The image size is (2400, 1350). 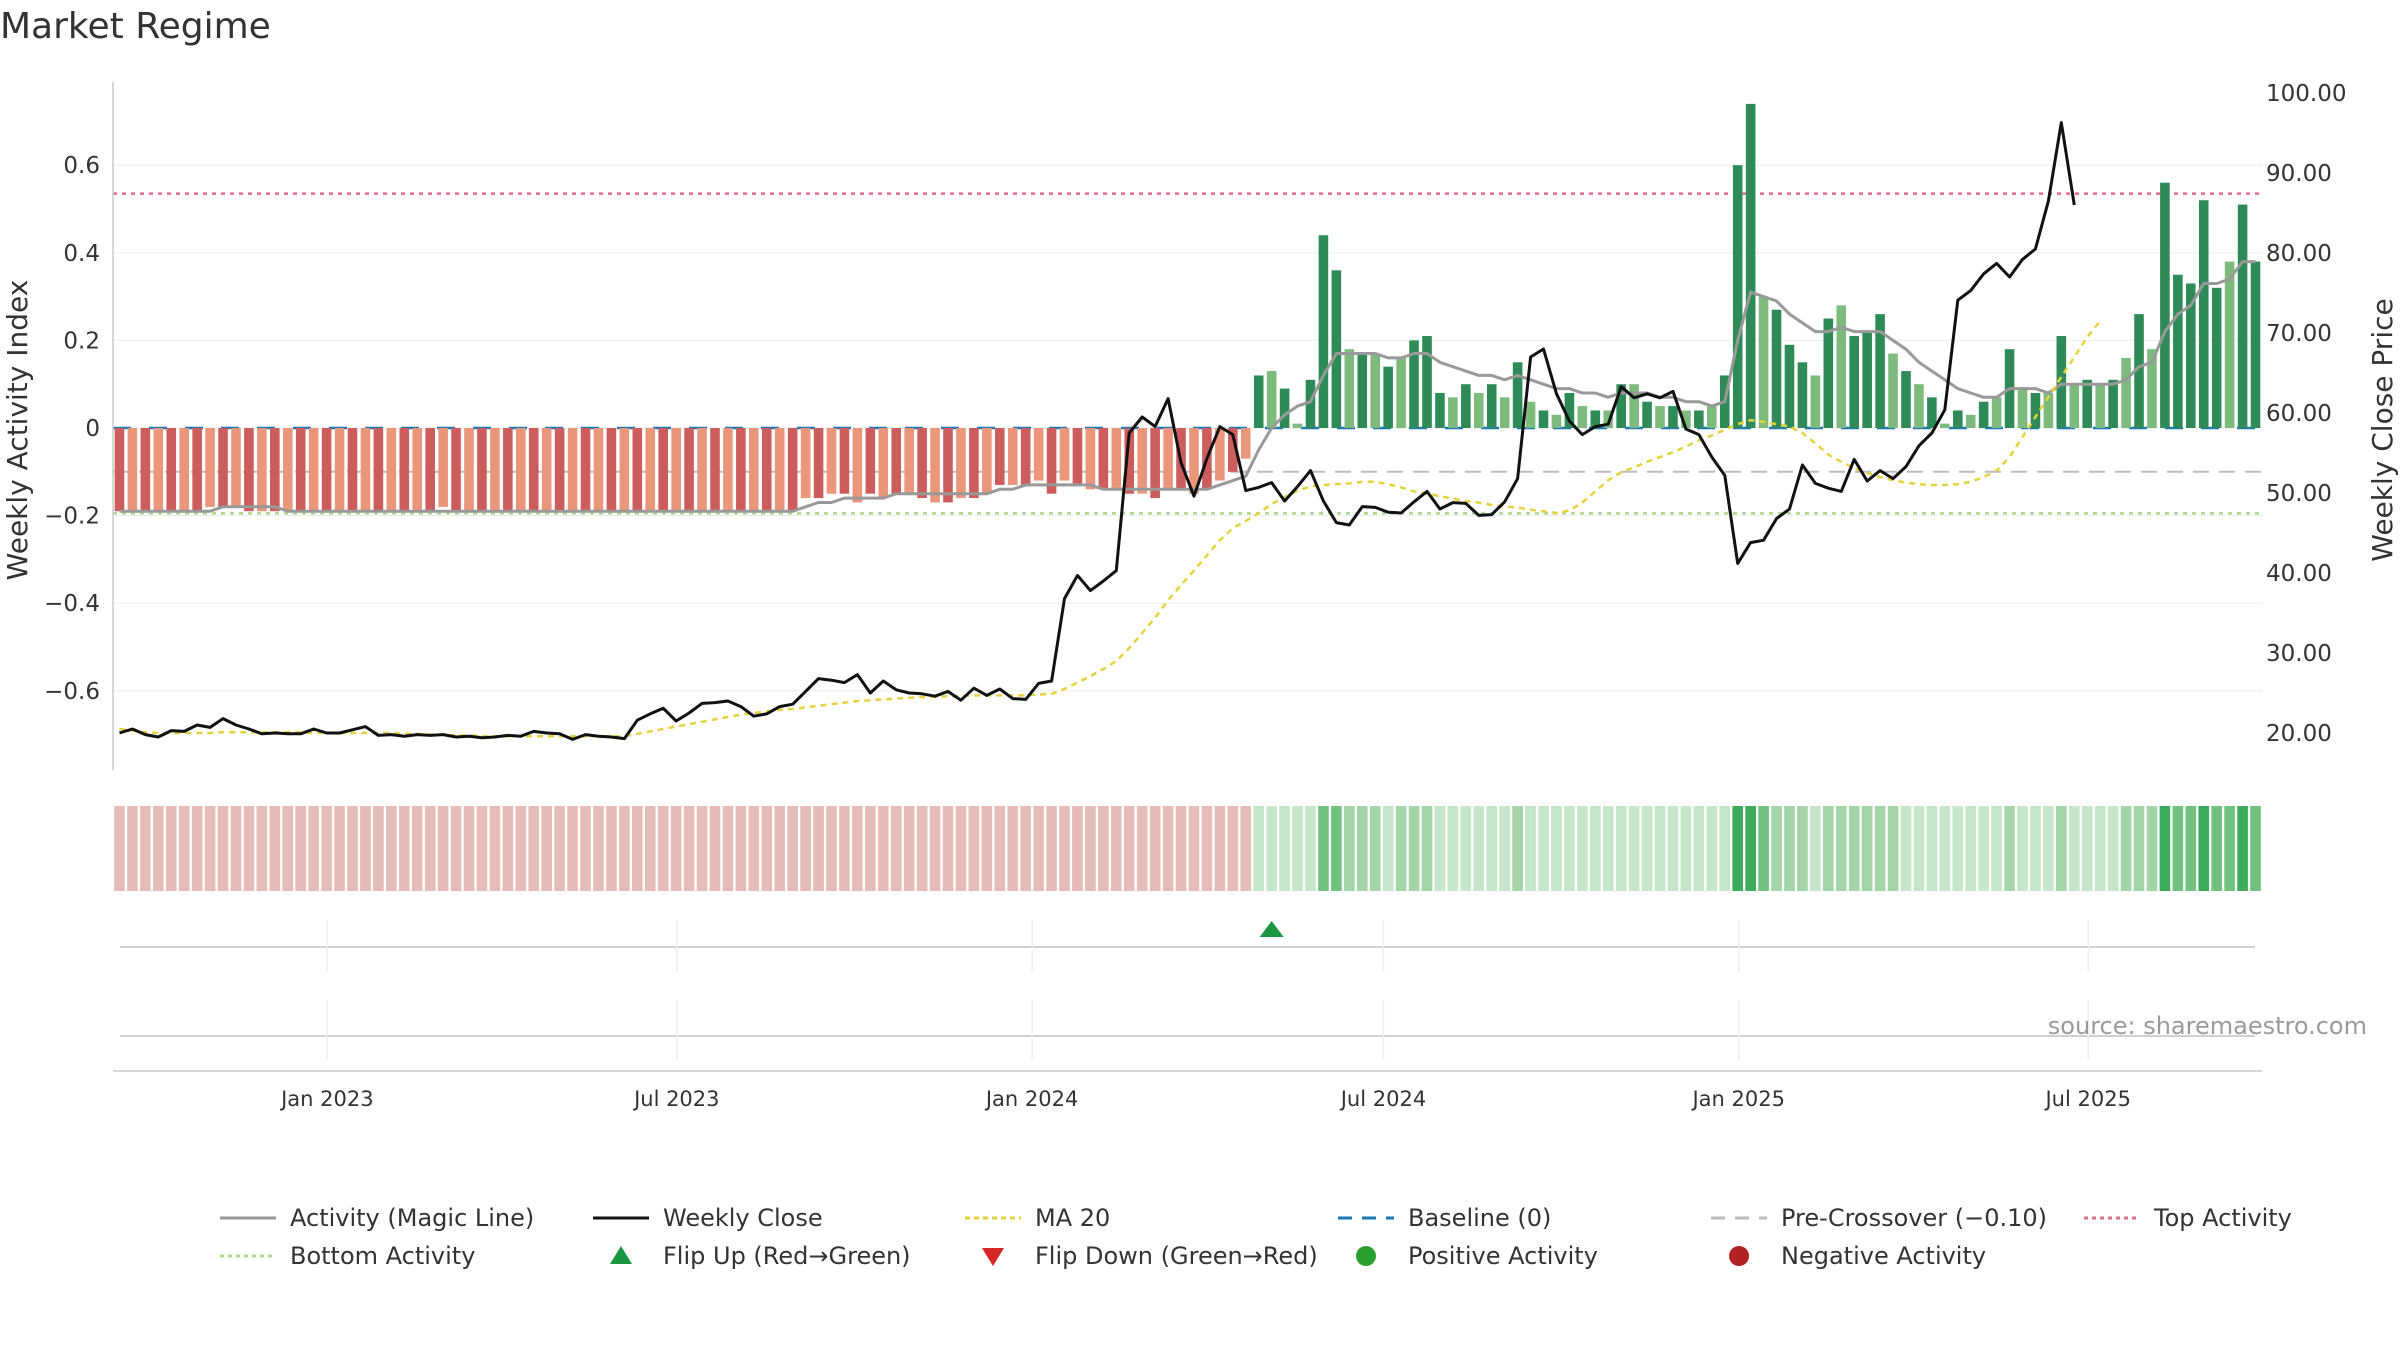 What do you see at coordinates (135, 26) in the screenshot?
I see `chart-title: Market Regime` at bounding box center [135, 26].